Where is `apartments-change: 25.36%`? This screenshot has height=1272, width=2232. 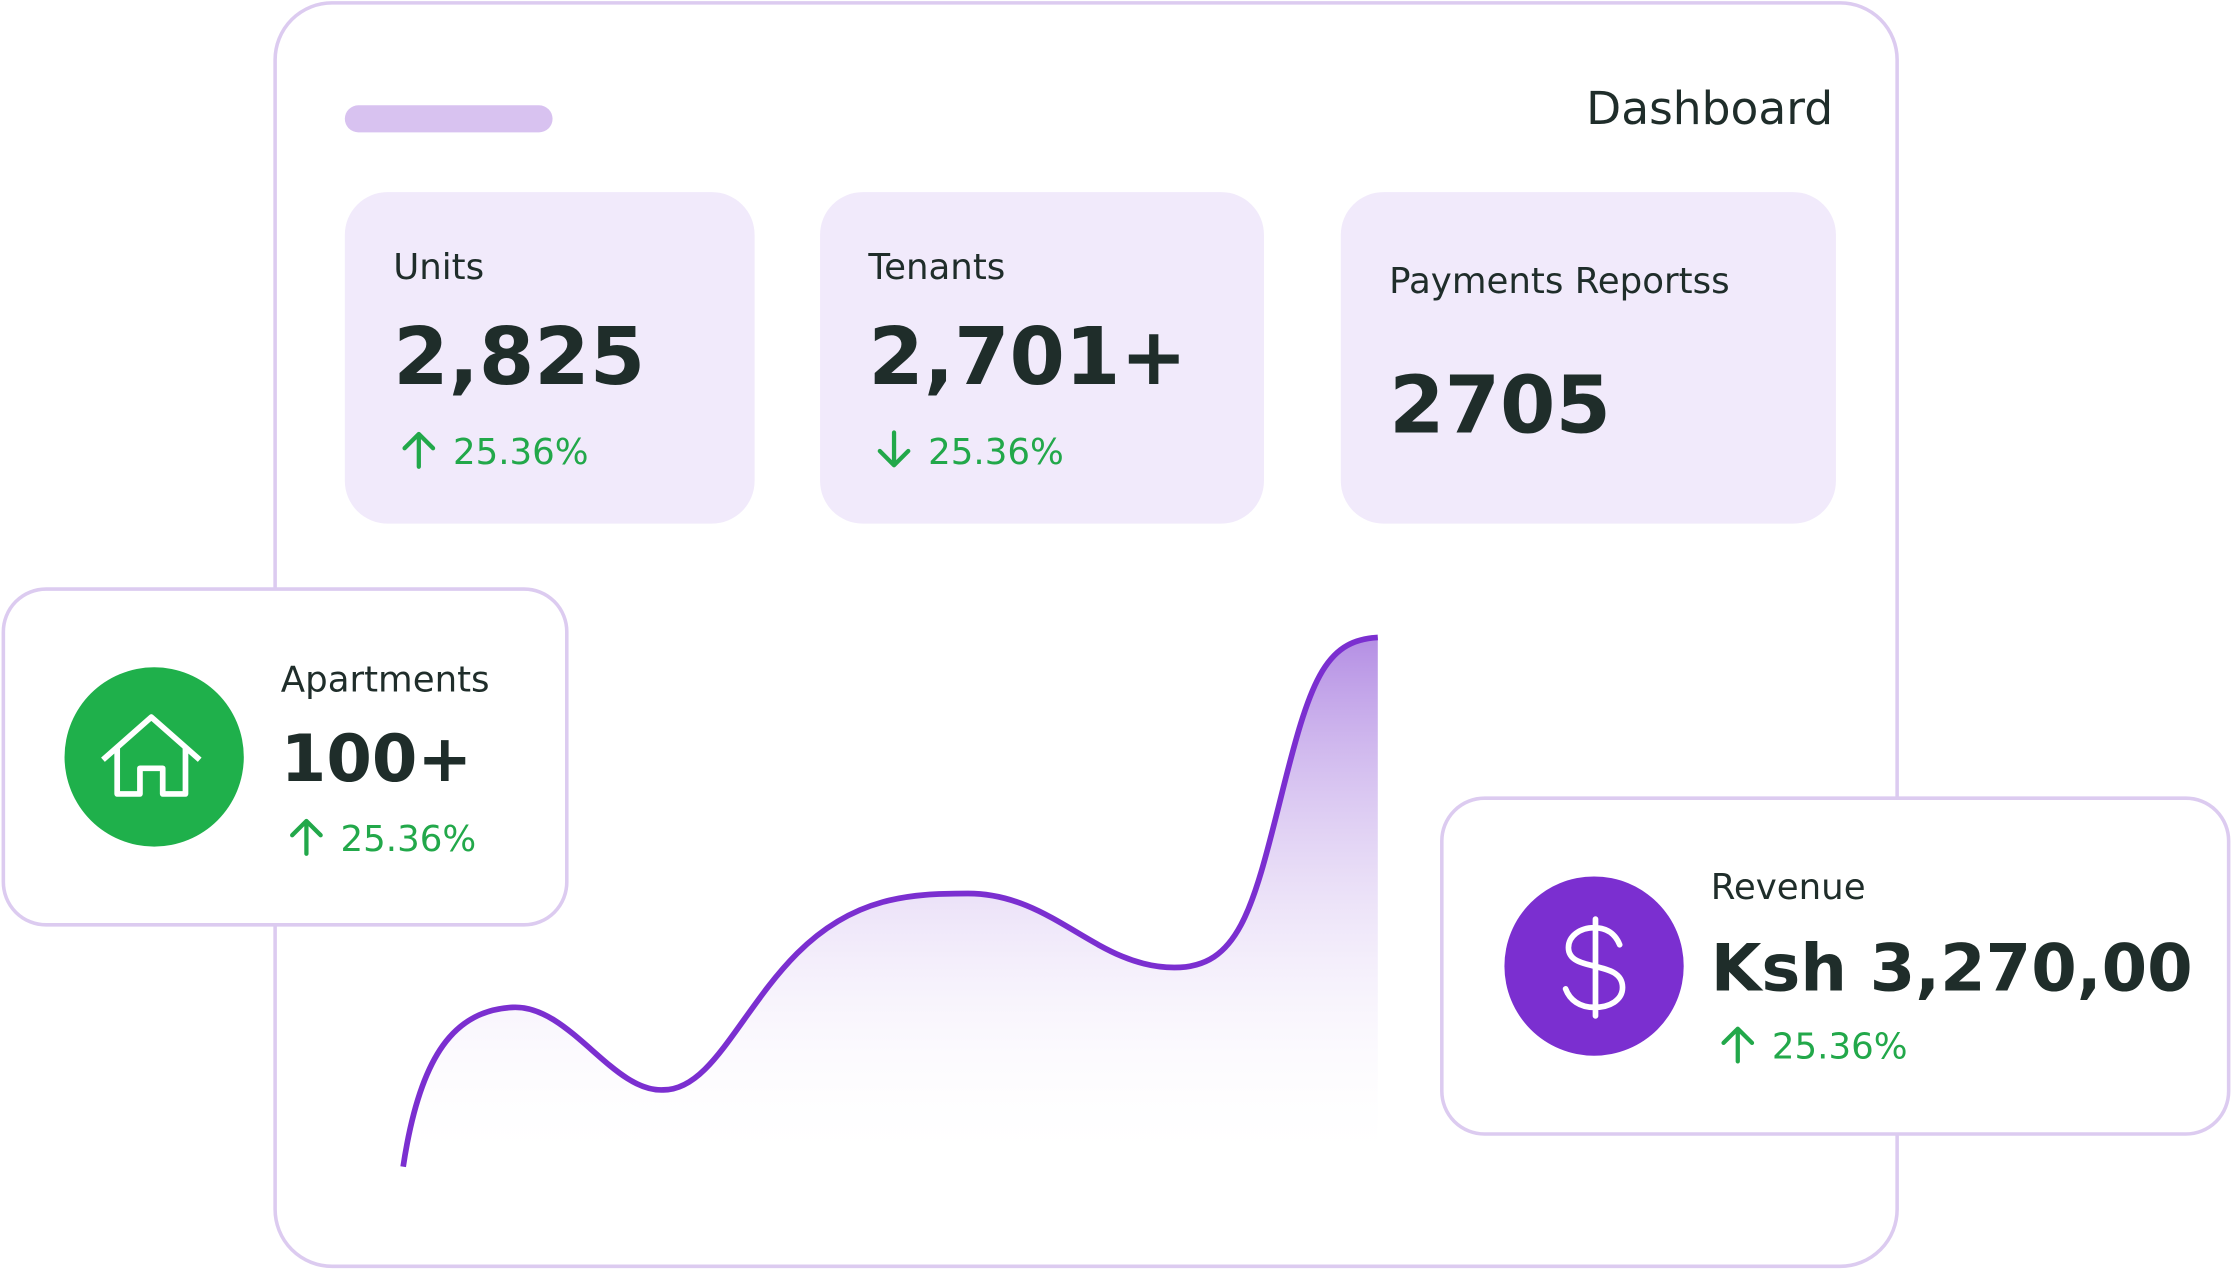
apartments-change: 25.36% is located at coordinates (409, 839).